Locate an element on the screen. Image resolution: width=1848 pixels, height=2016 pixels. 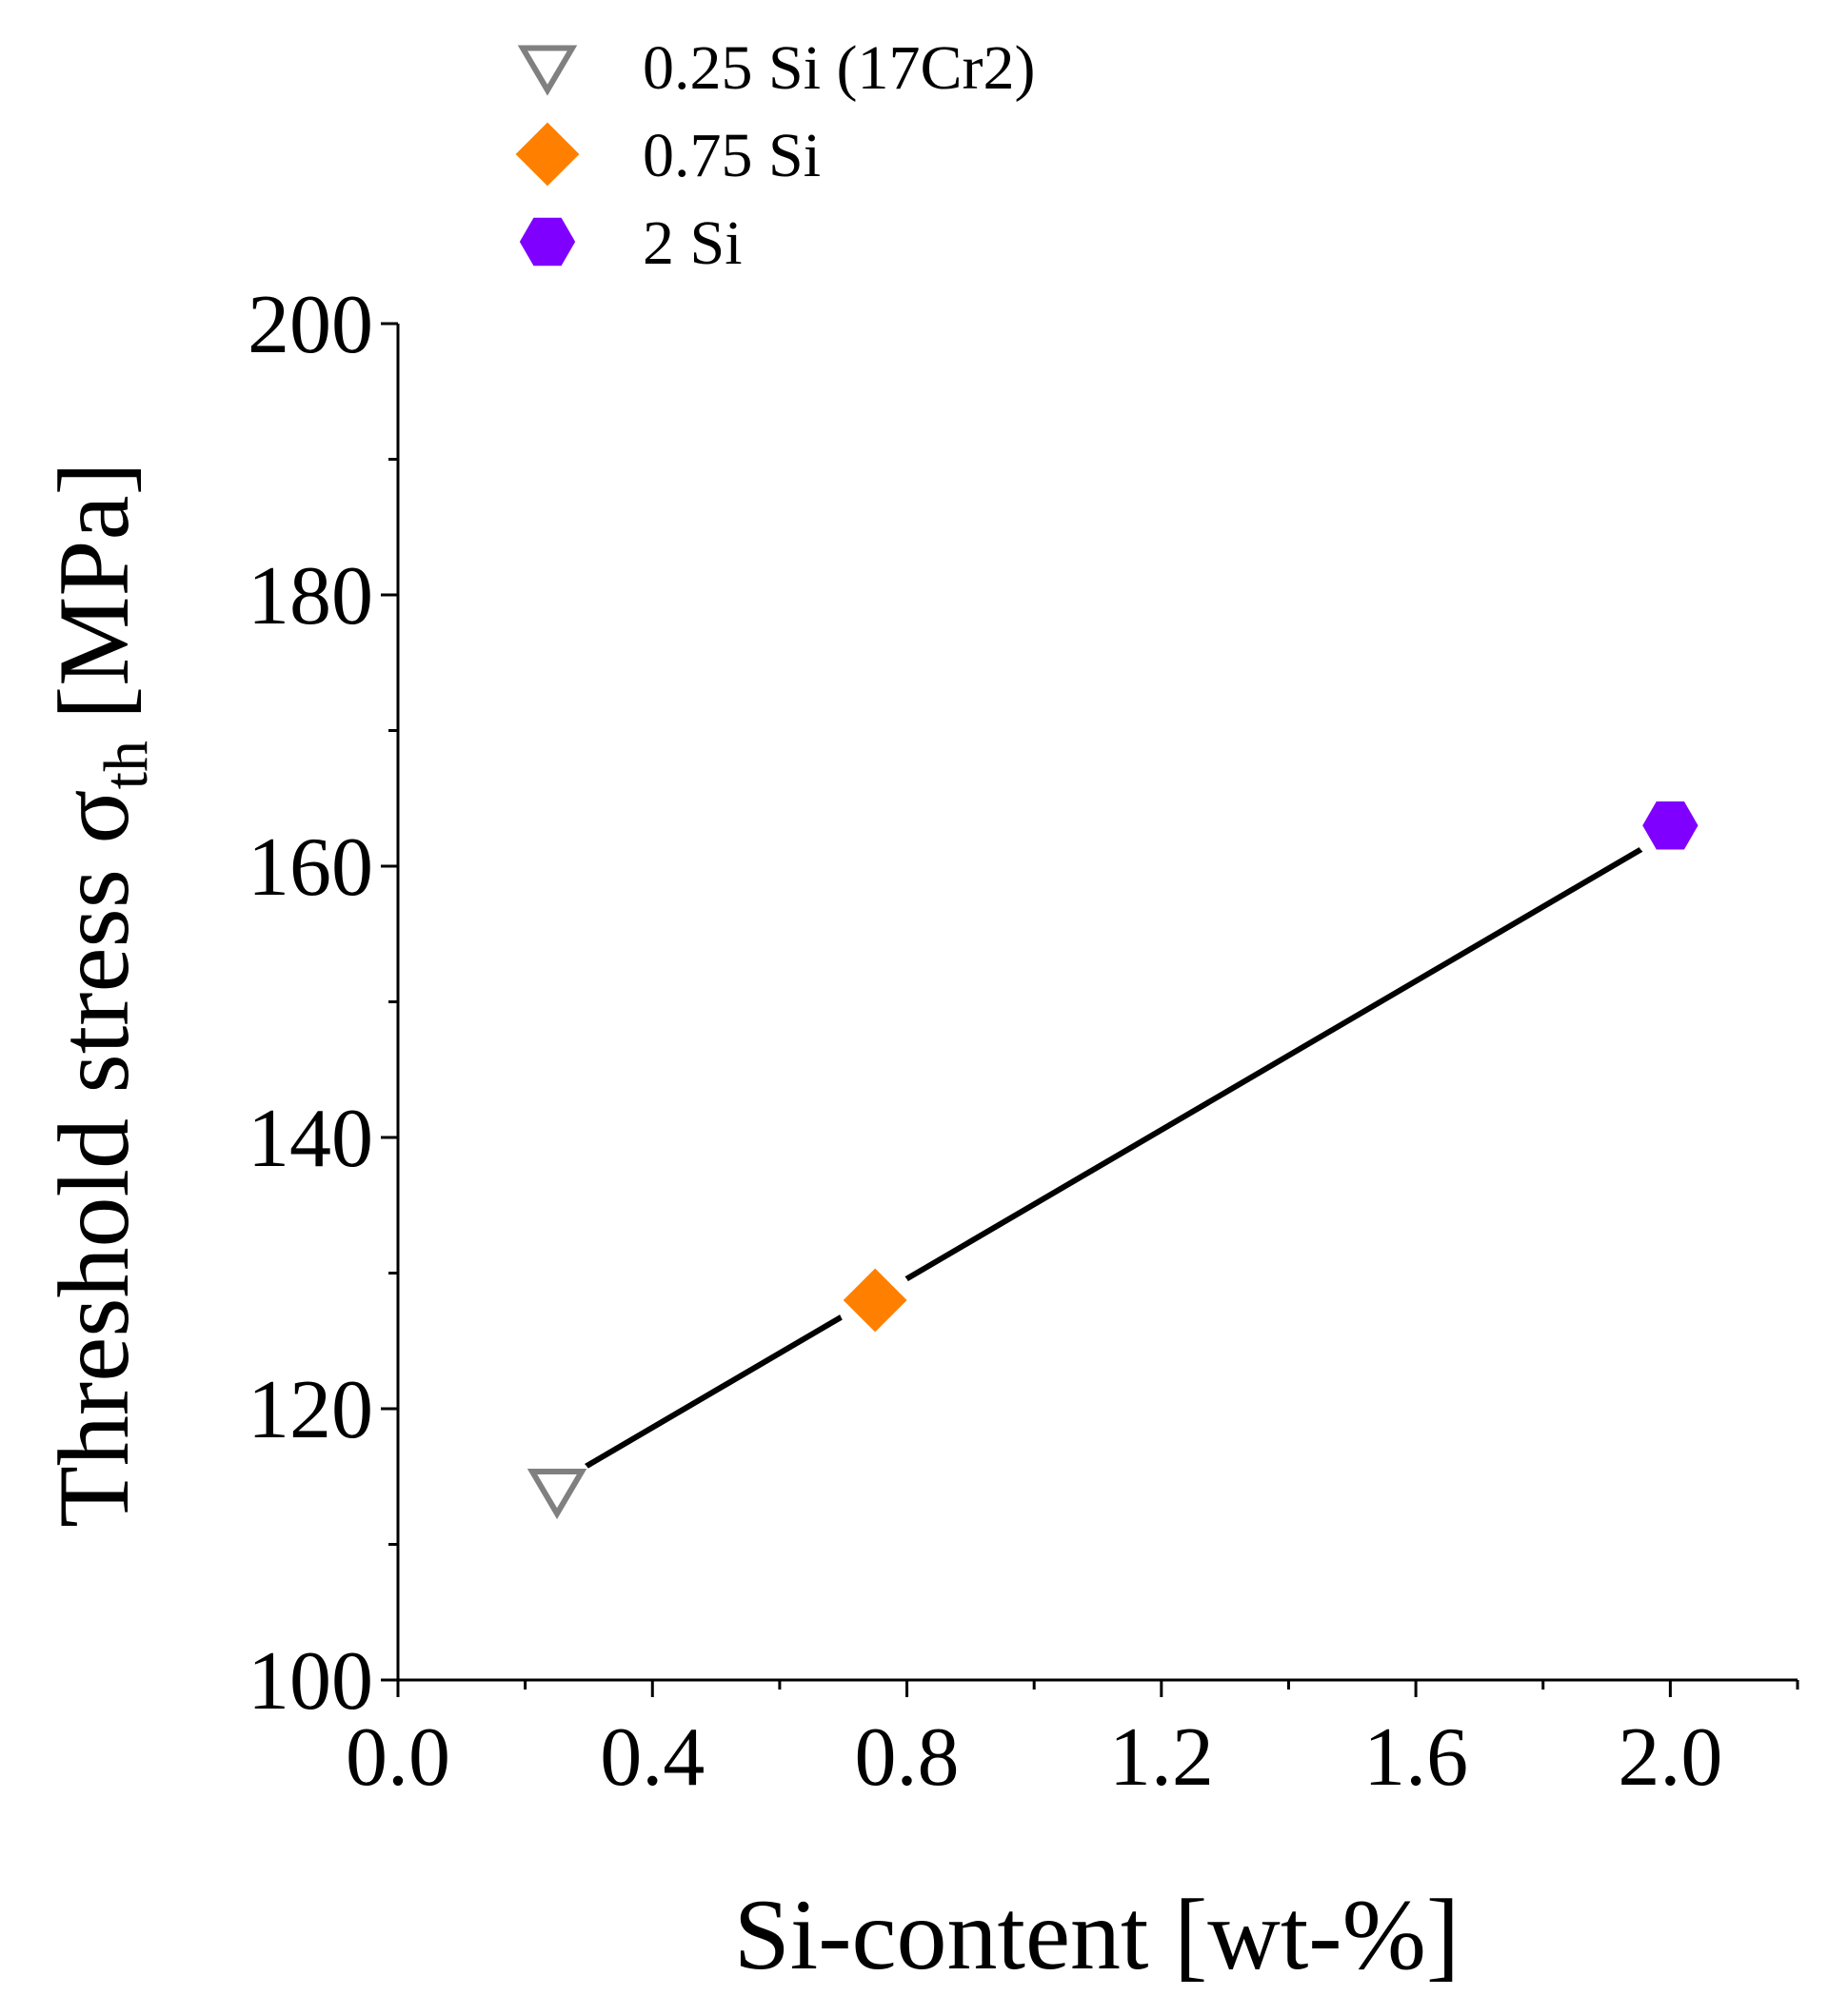
x-tick-label: 2.0 is located at coordinates (1670, 1757).